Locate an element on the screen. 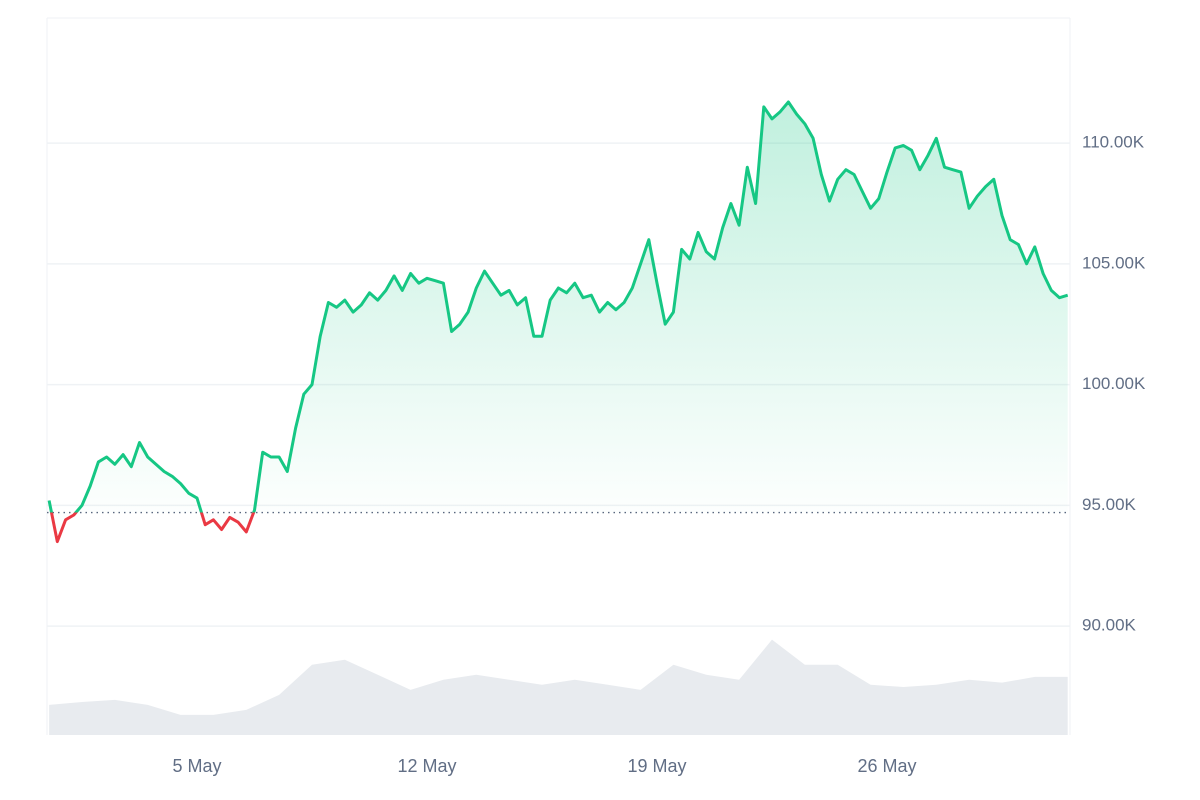  y-tick-label: 90.00K is located at coordinates (1109, 625).